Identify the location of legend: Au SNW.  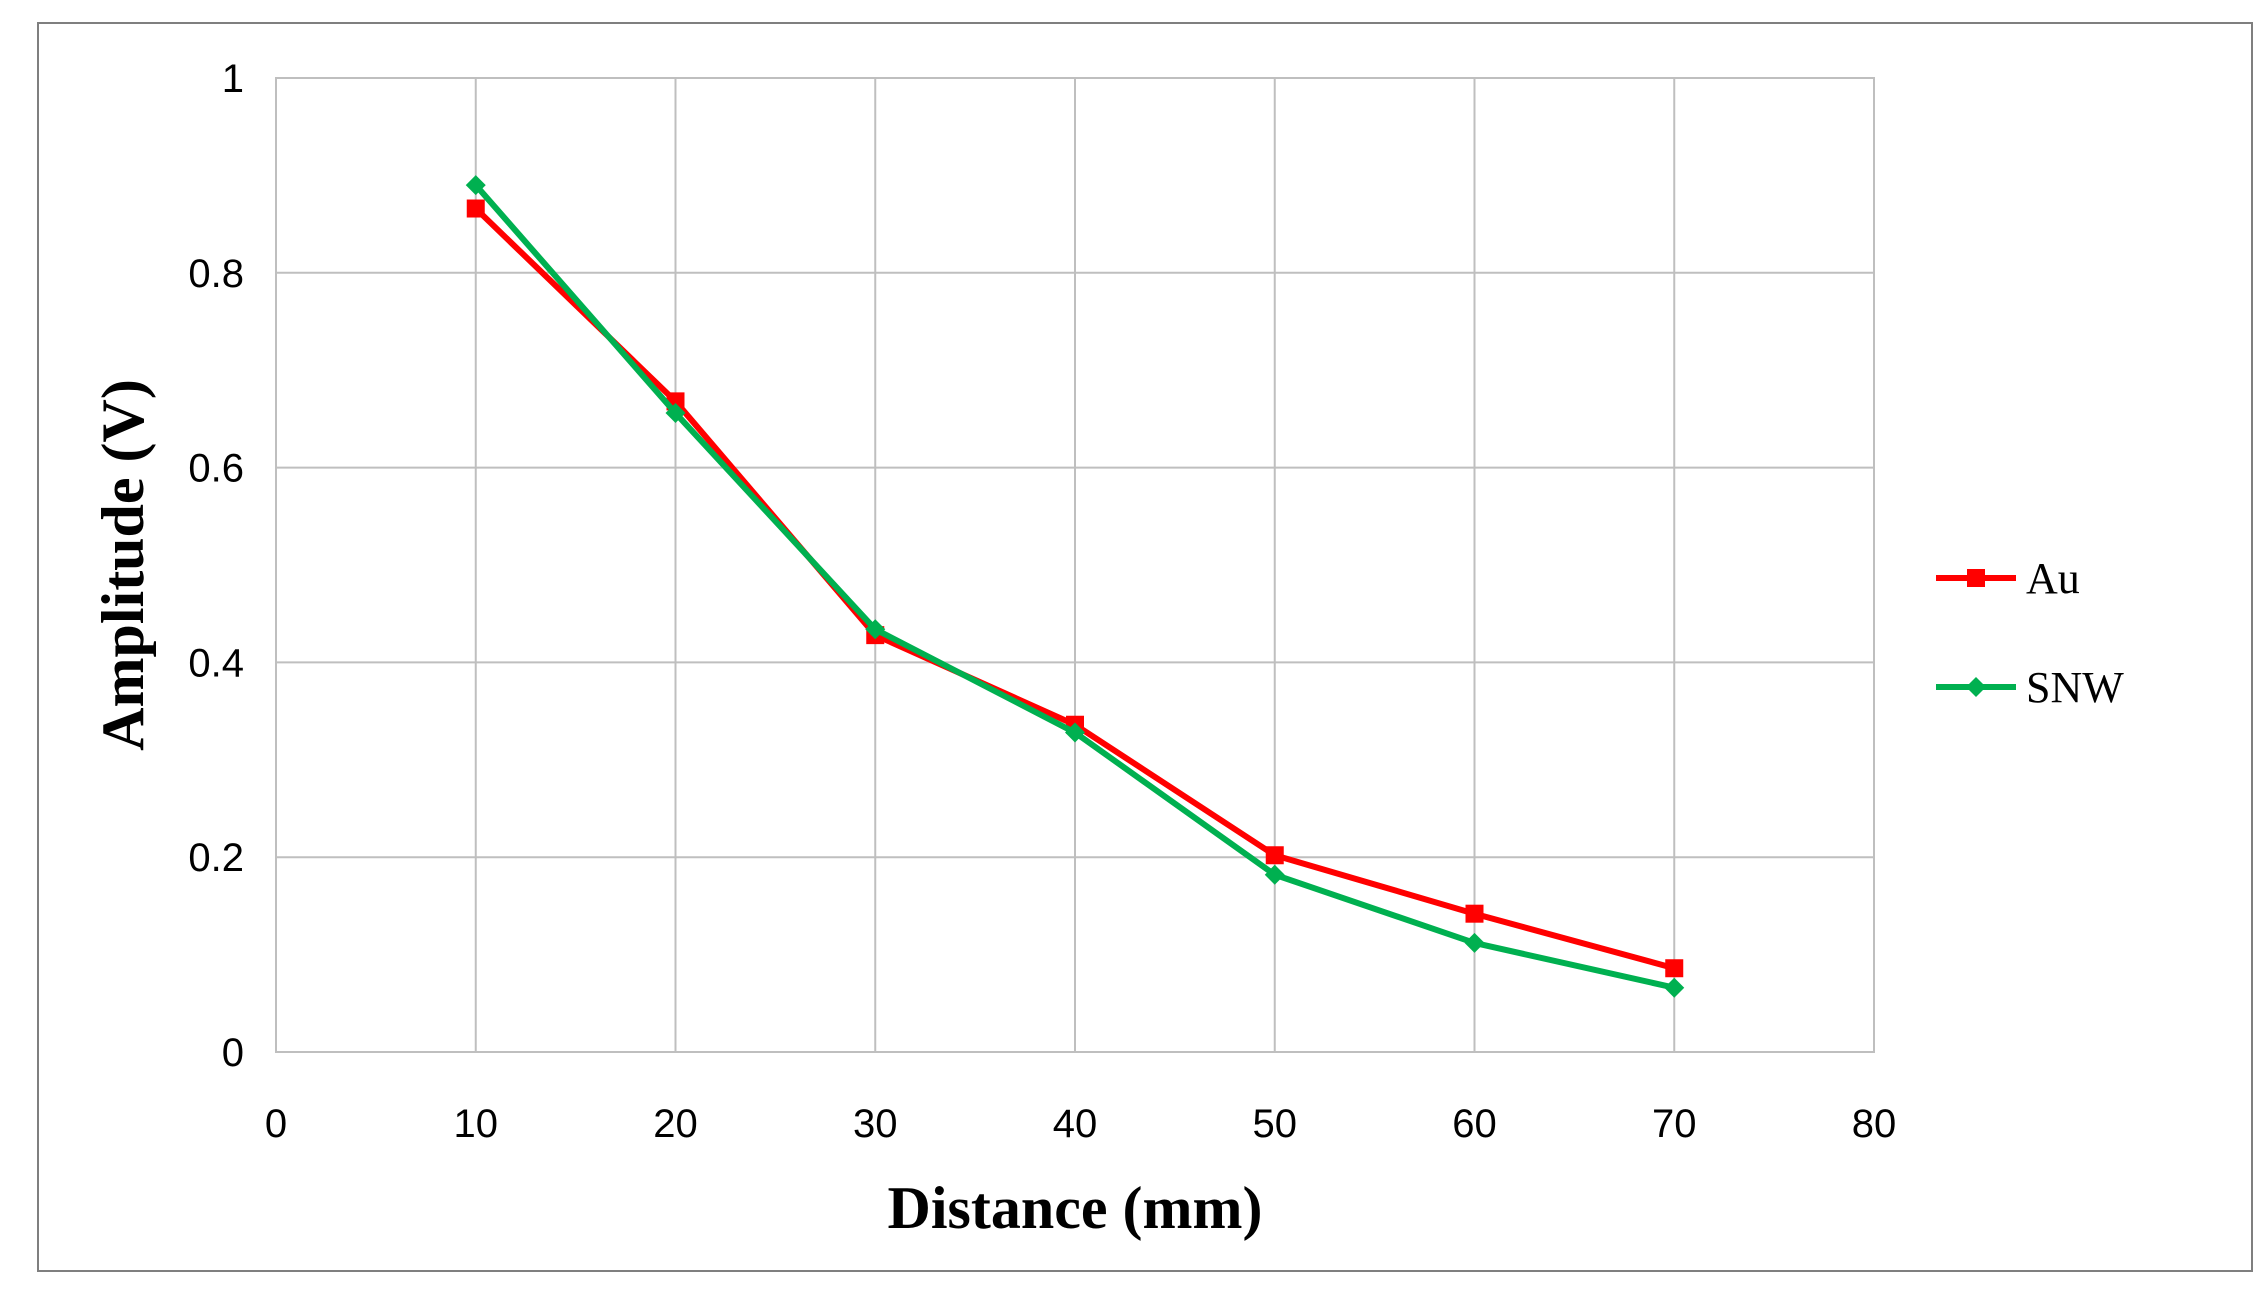
(2030, 633).